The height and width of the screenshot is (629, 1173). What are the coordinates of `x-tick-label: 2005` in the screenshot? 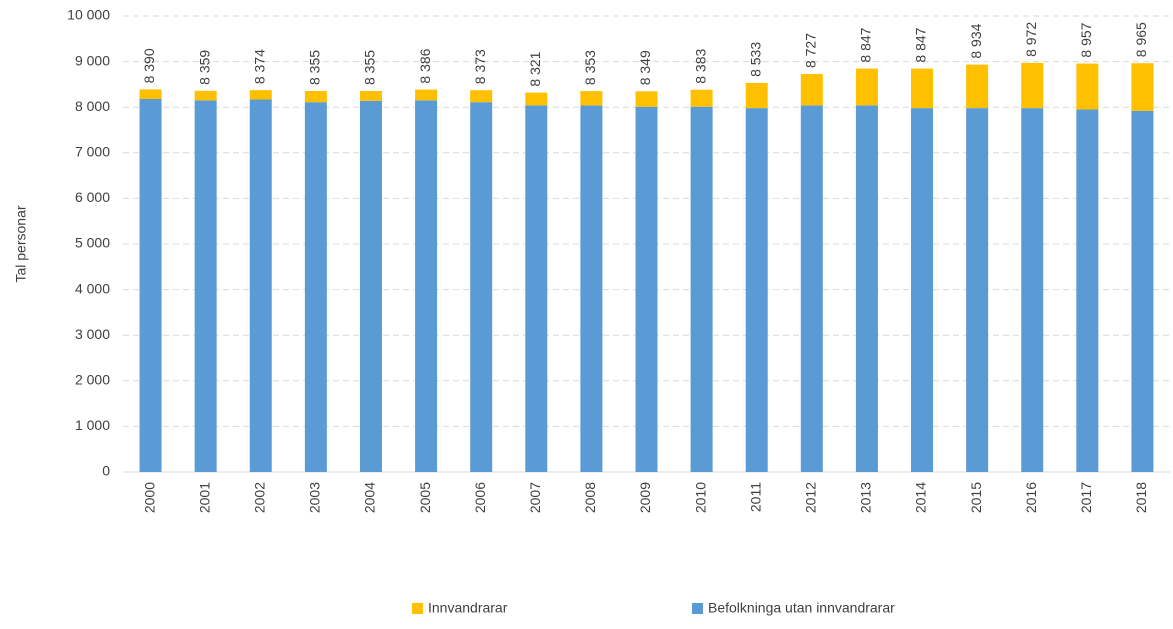 It's located at (425, 497).